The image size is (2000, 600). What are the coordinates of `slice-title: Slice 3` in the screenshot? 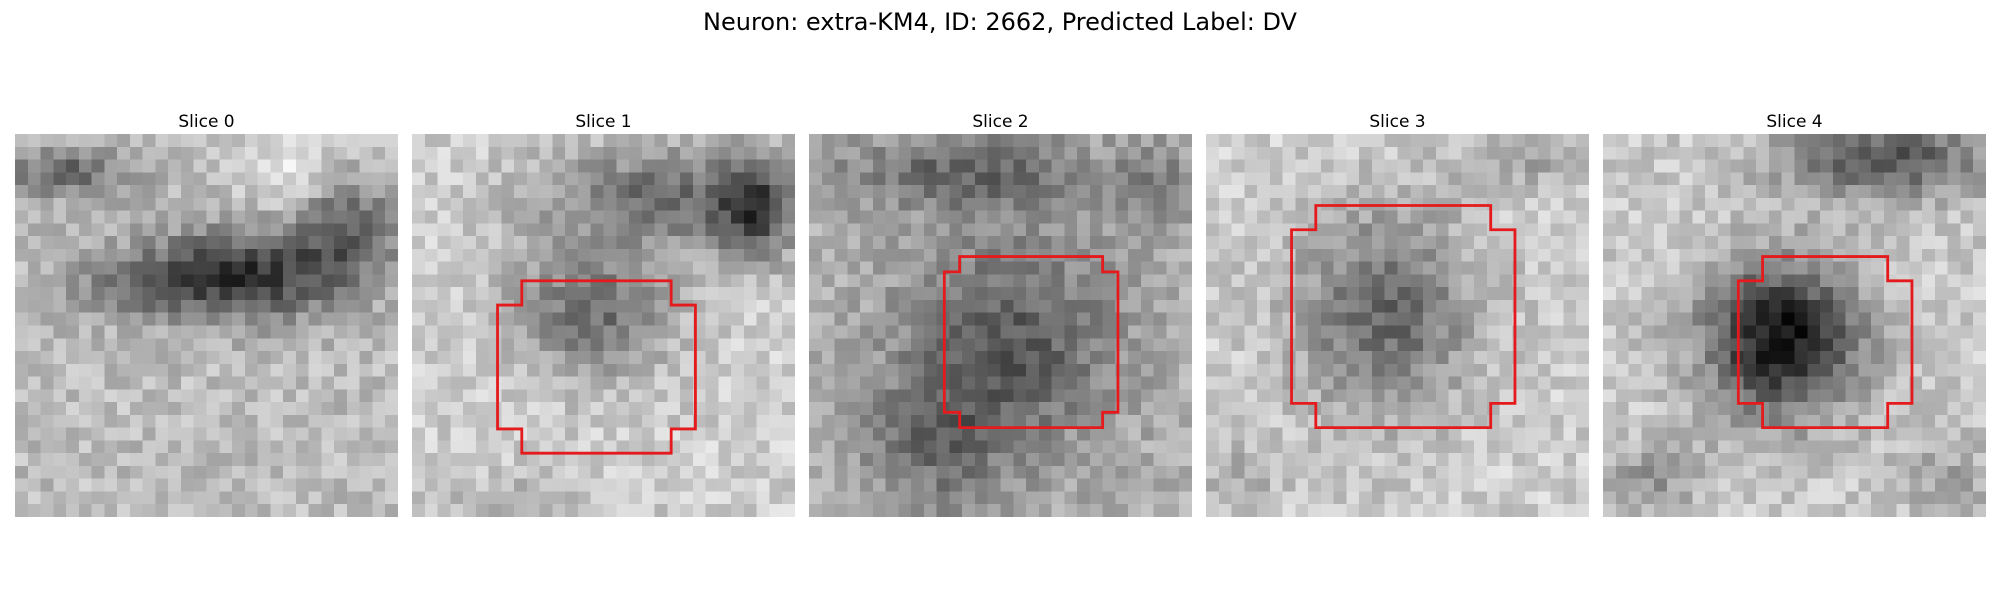 It's located at (1397, 122).